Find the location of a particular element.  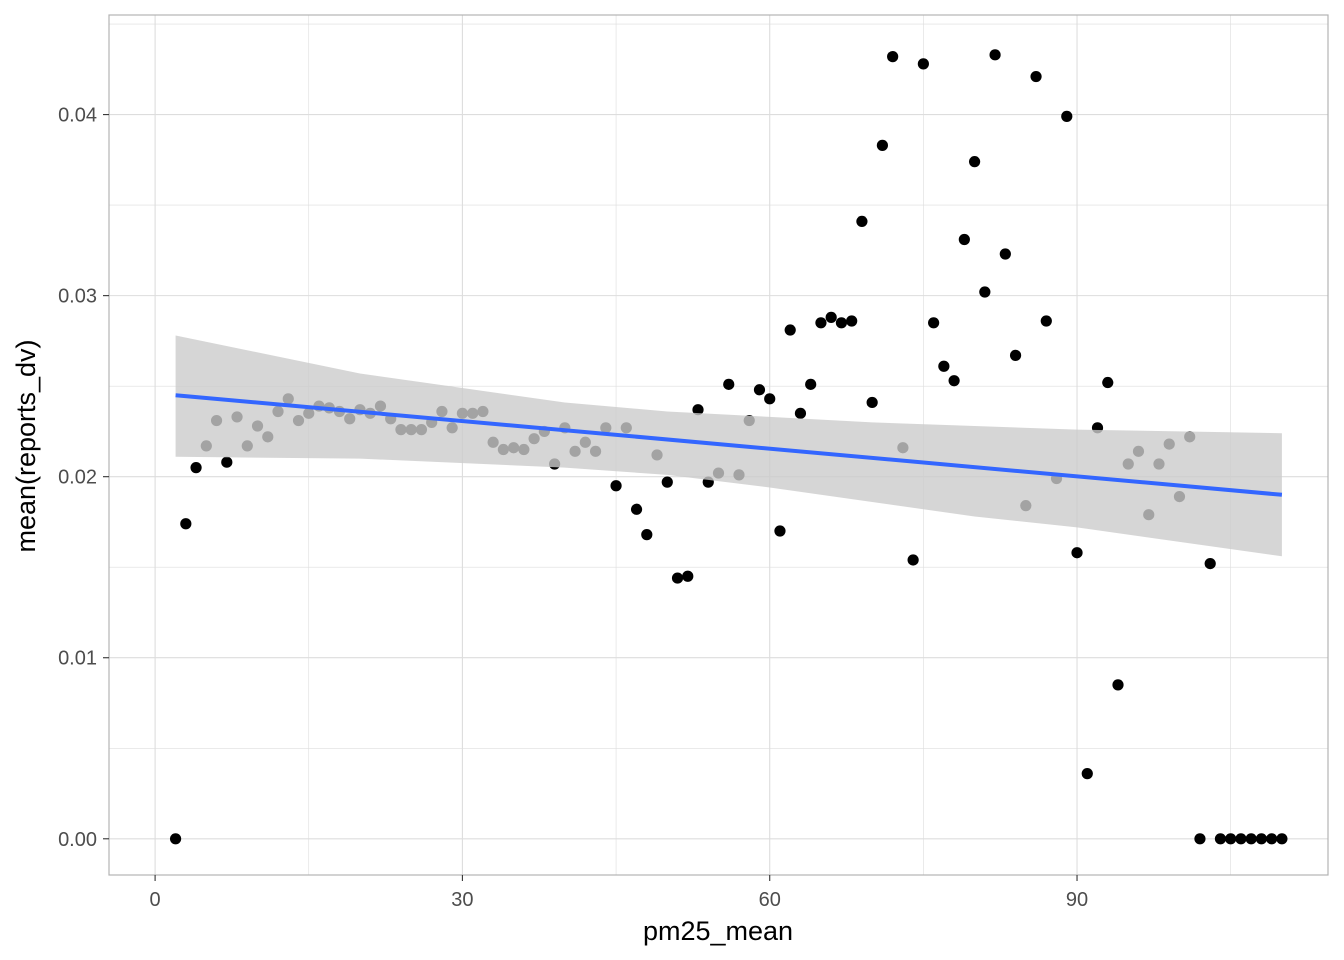

y-axis-ticks: 0.00 0.01 0.02 0.03 0.04 is located at coordinates (83, 478).